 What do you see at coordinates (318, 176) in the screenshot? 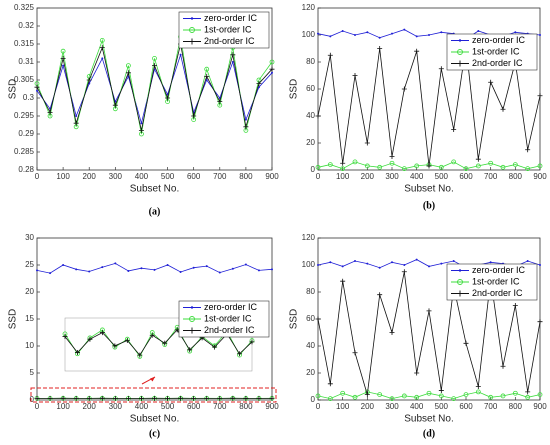
I see `x-tick-label: 0` at bounding box center [318, 176].